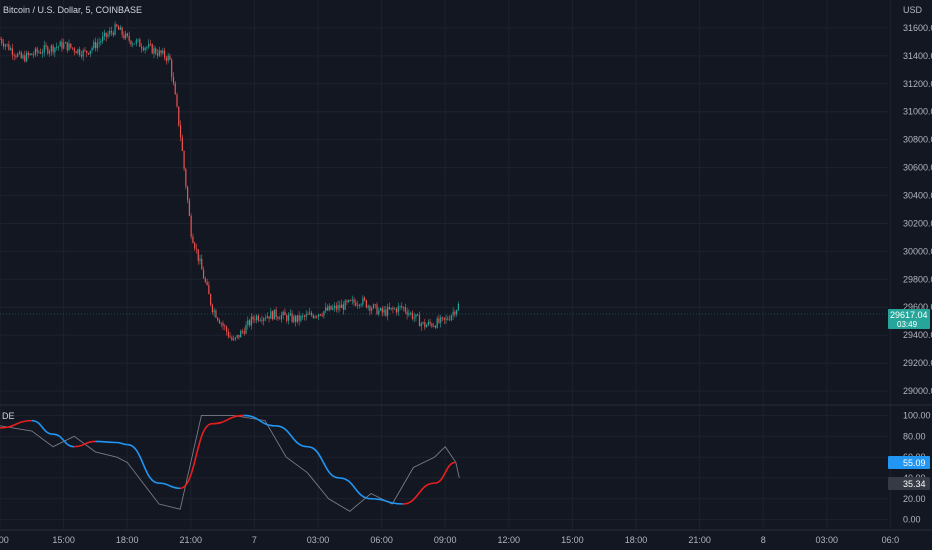 The image size is (932, 550). Describe the element at coordinates (909, 462) in the screenshot. I see `indicator-value-badge-primary: 55.09` at that location.